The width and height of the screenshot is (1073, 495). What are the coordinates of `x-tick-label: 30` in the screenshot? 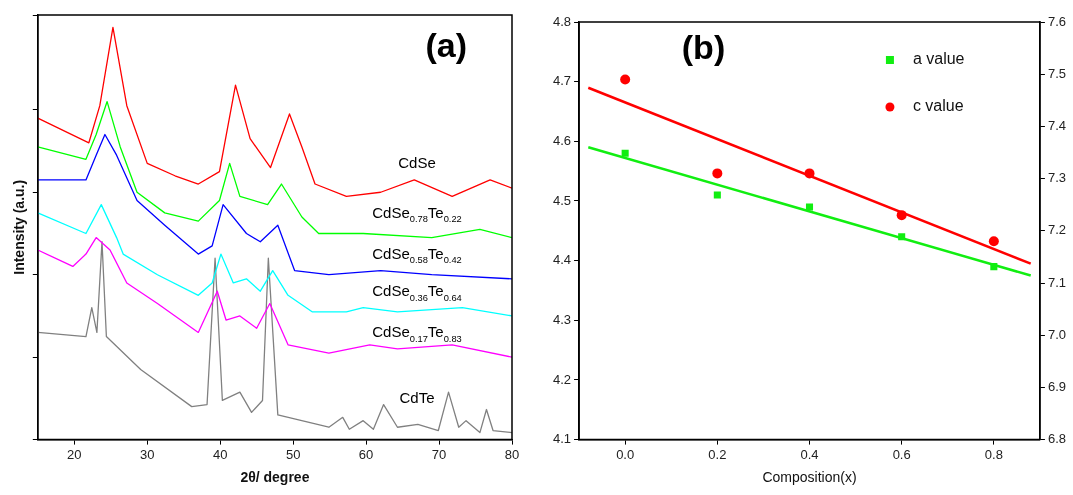 It's located at (147, 454).